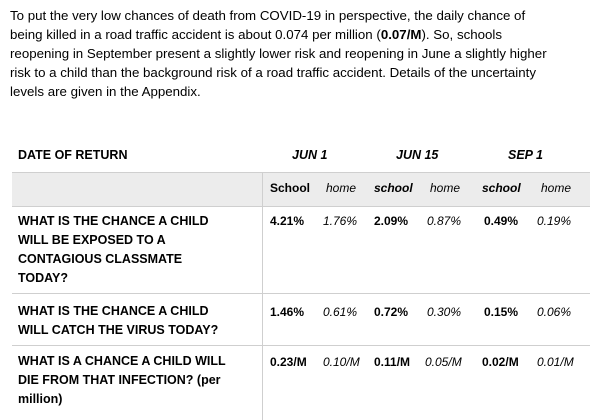 The height and width of the screenshot is (420, 600). Describe the element at coordinates (554, 221) in the screenshot. I see `value-cell: 0.19%` at that location.